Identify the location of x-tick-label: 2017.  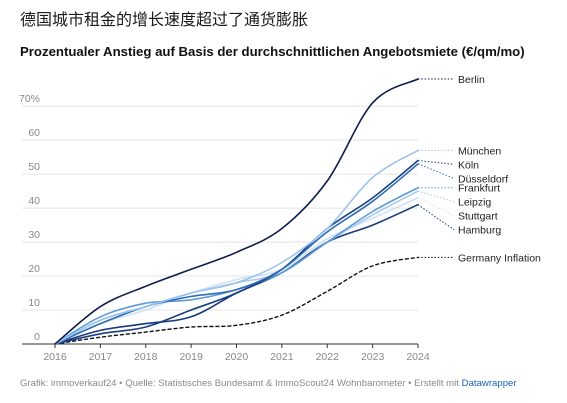
(101, 357).